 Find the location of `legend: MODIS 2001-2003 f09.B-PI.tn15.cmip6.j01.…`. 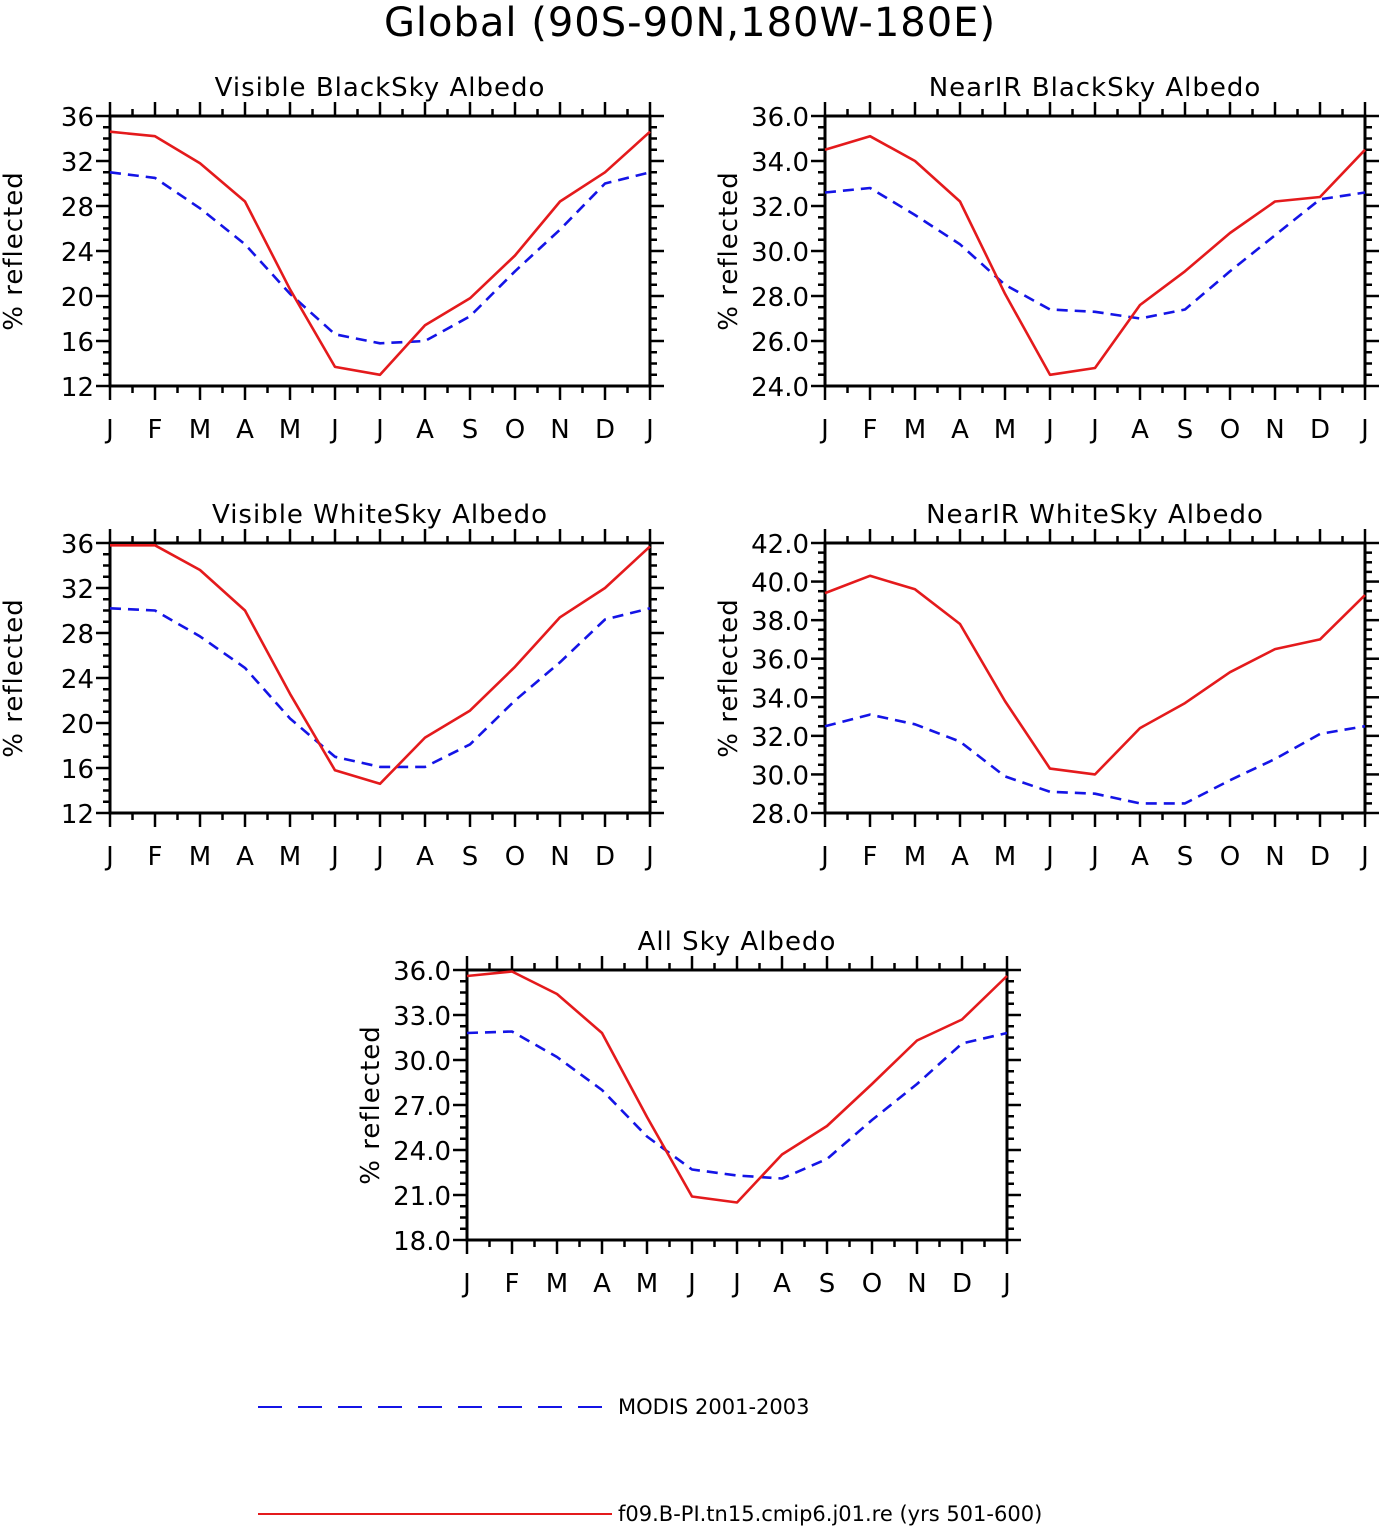

legend: MODIS 2001-2003 f09.B-PI.tn15.cmip6.j01.… is located at coordinates (650, 1460).